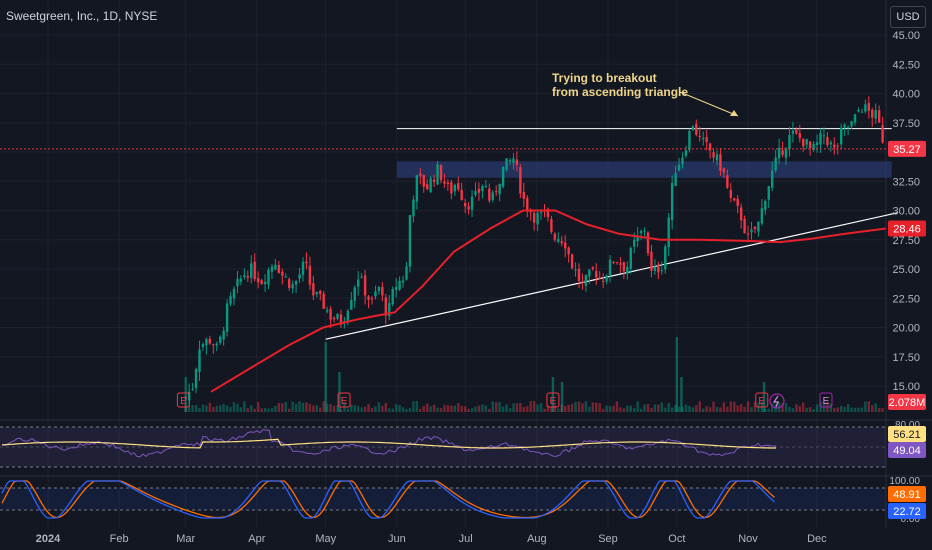  I want to click on time-tick-label: May, so click(325, 539).